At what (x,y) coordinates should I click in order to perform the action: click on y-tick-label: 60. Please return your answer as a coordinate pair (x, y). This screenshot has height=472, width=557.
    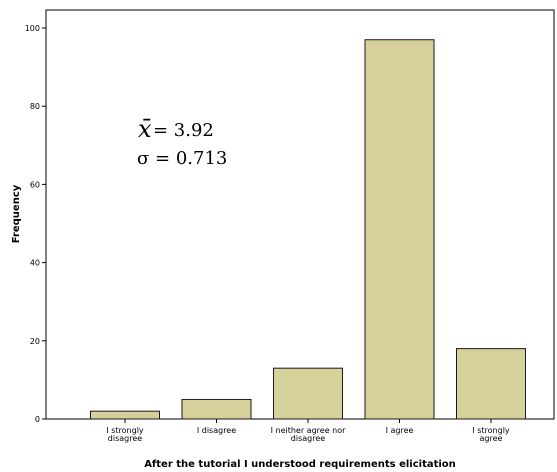
    Looking at the image, I should click on (35, 184).